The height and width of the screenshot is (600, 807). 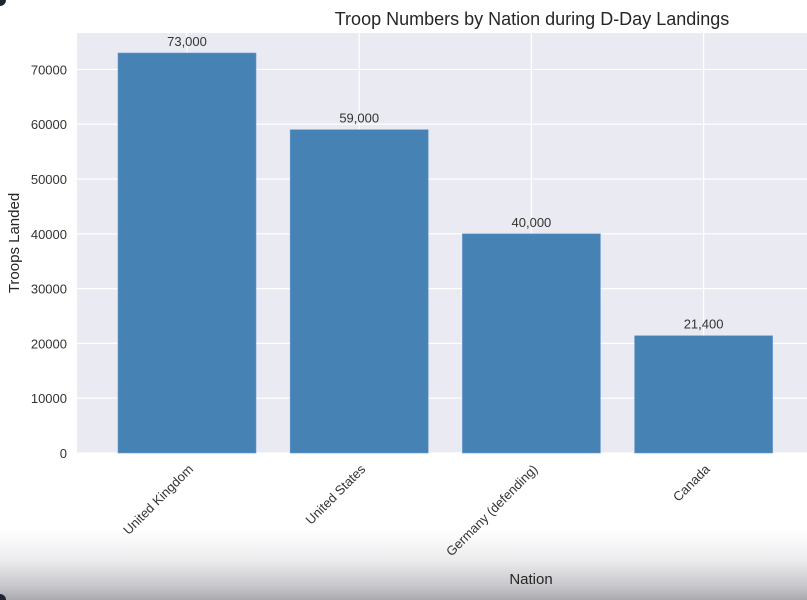 I want to click on window-corner-bottom-left, so click(x=3, y=597).